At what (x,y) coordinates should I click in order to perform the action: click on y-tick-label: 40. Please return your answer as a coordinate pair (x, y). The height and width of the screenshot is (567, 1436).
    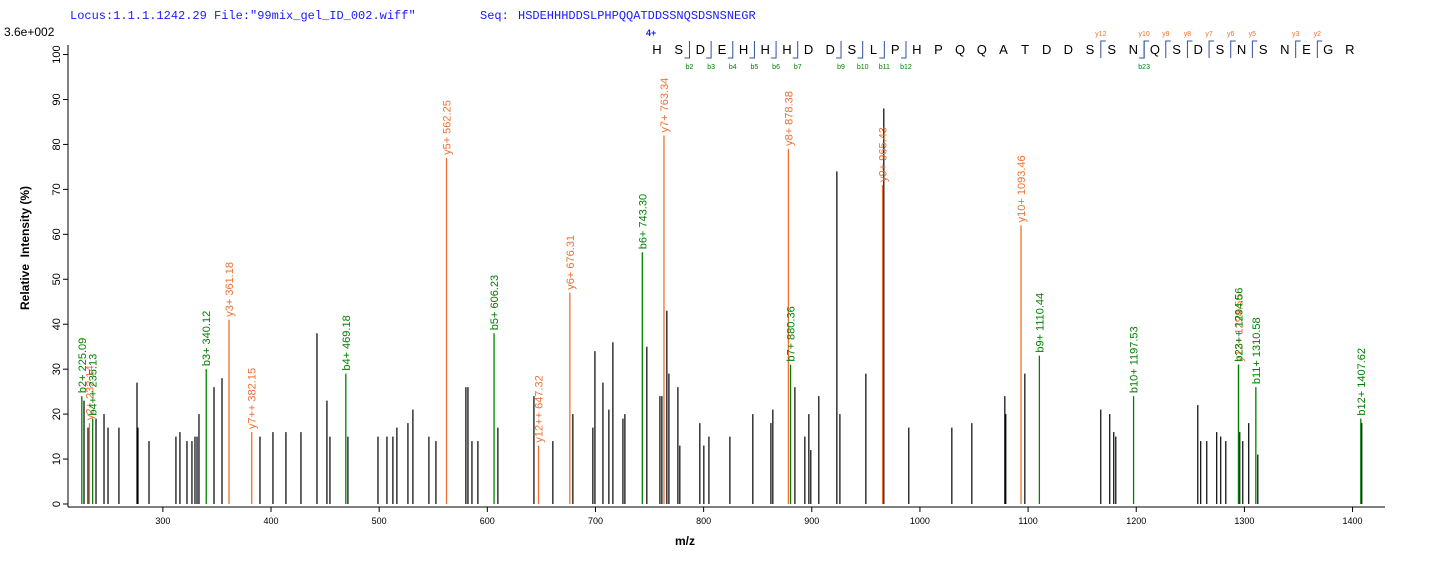
    Looking at the image, I should click on (57, 324).